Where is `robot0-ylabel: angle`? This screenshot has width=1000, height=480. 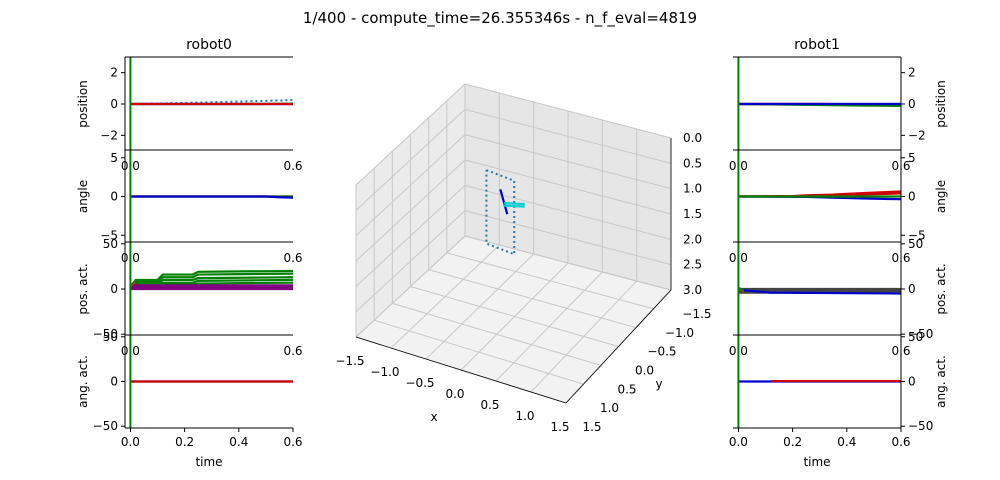 robot0-ylabel: angle is located at coordinates (83, 196).